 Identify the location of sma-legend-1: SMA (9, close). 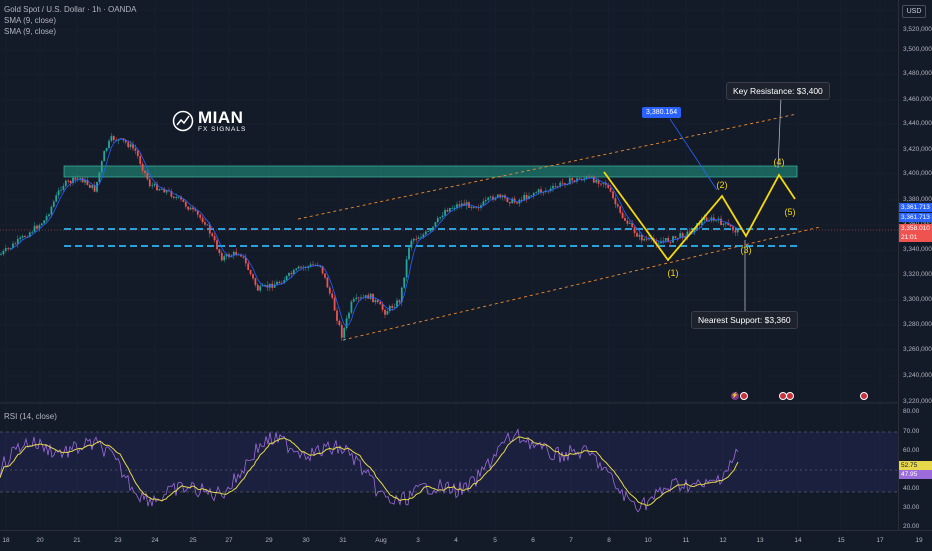
(30, 20).